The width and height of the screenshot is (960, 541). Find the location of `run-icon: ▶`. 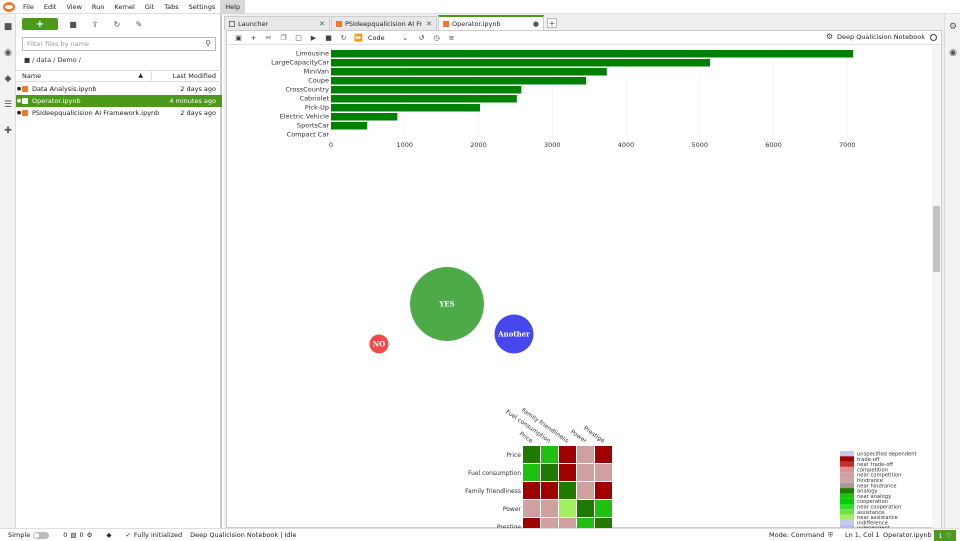

run-icon: ▶ is located at coordinates (313, 37).